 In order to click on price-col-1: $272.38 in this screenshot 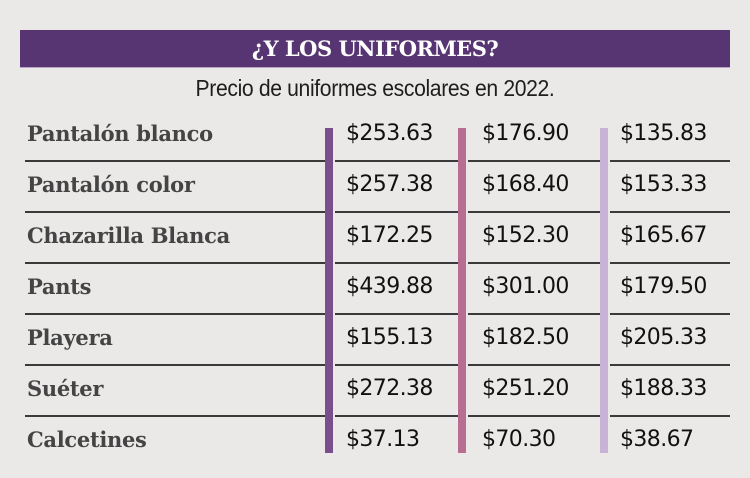, I will do `click(389, 388)`.